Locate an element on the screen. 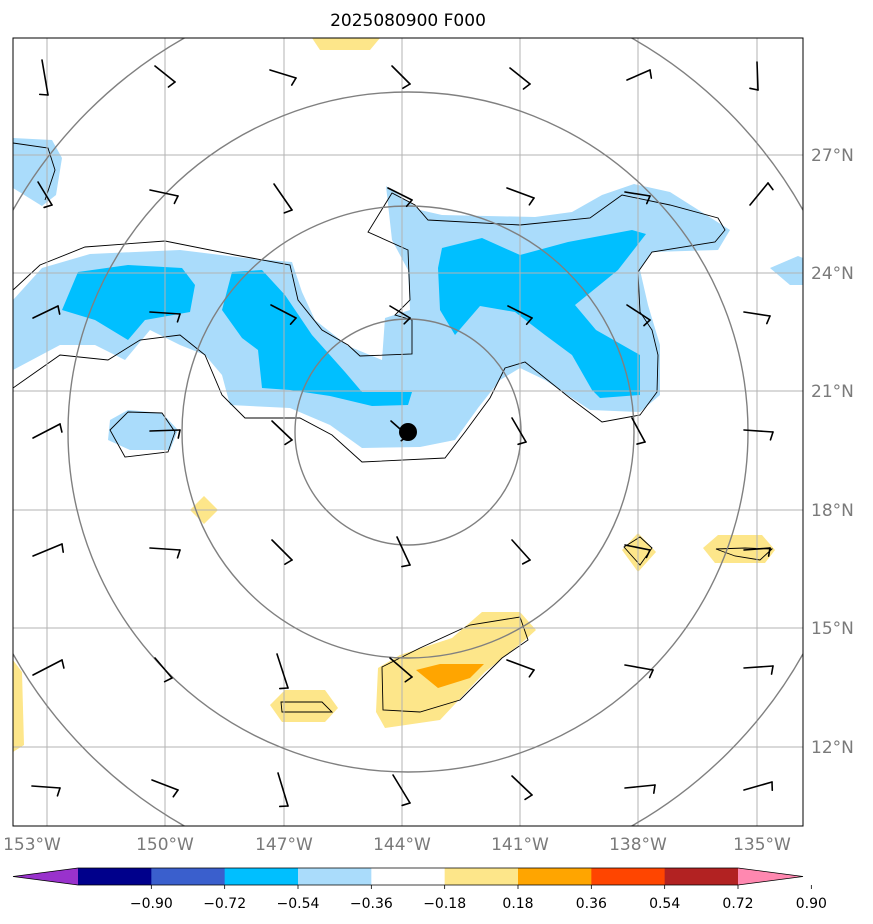 The image size is (873, 924). lon-label: 135°W is located at coordinates (762, 845).